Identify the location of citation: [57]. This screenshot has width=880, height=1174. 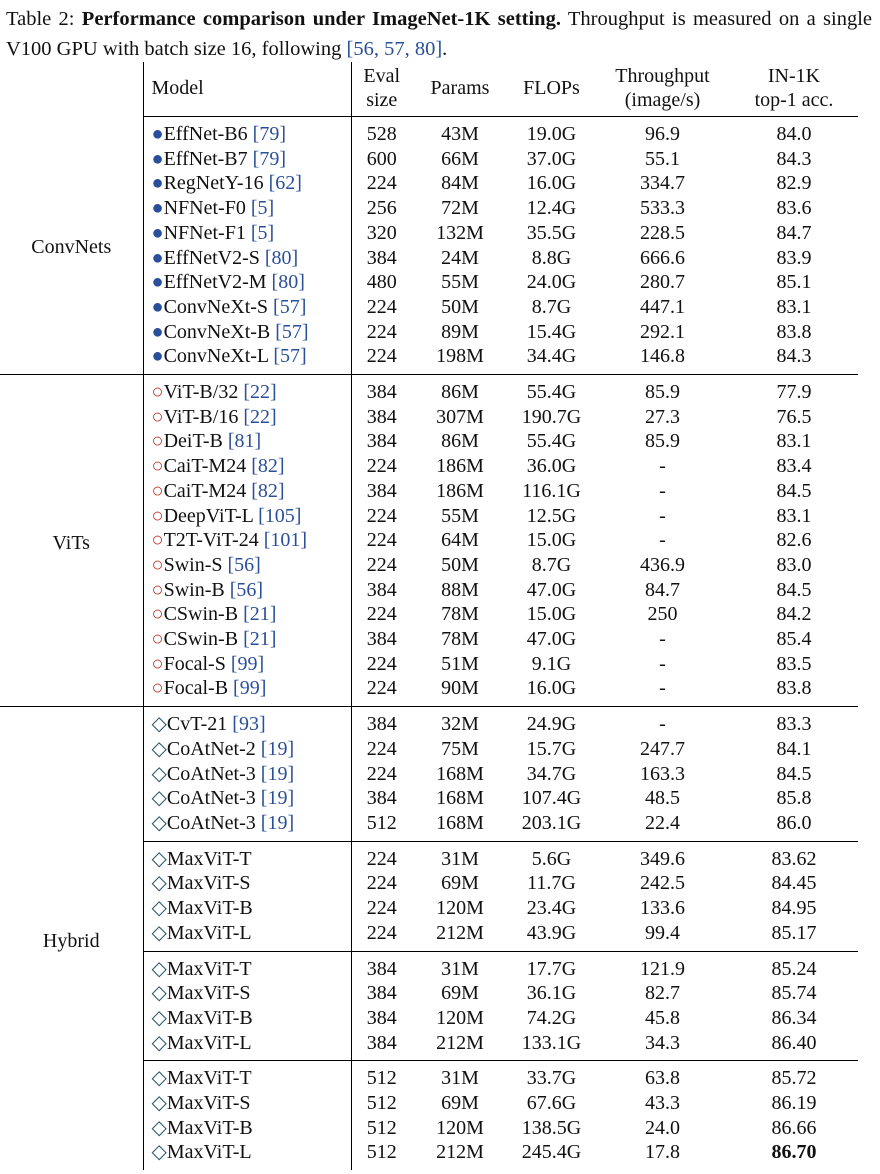
(292, 331).